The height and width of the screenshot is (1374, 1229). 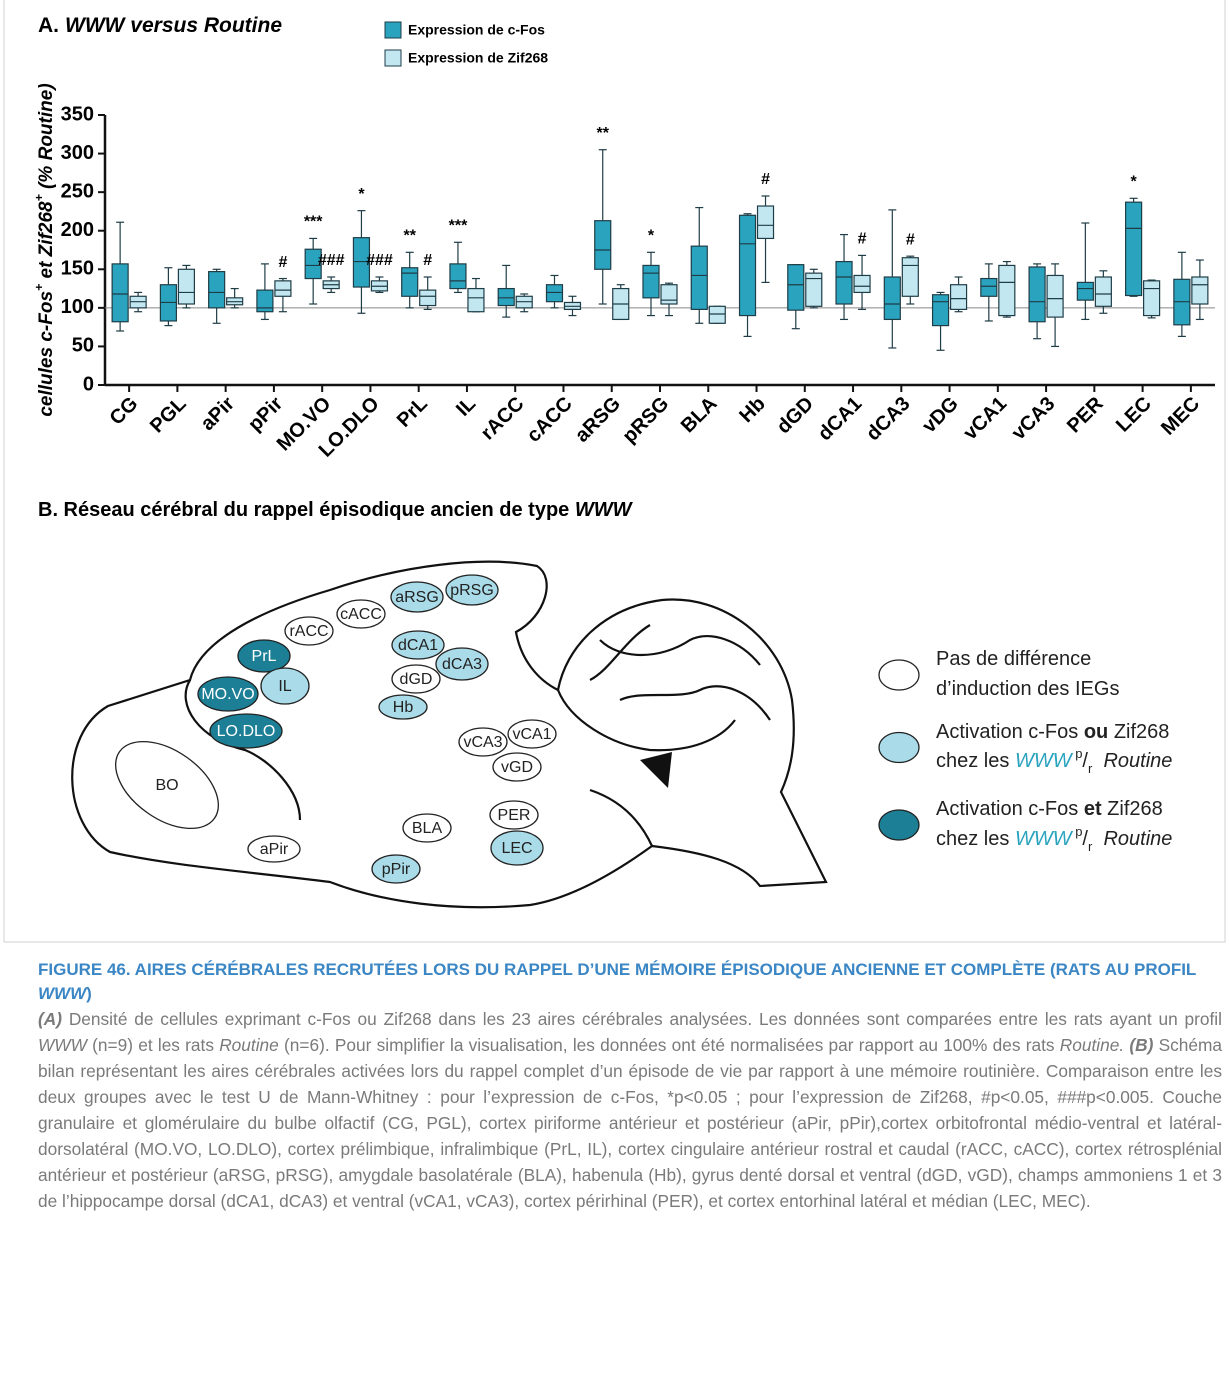 What do you see at coordinates (1090, 768) in the screenshot?
I see `text-run: r` at bounding box center [1090, 768].